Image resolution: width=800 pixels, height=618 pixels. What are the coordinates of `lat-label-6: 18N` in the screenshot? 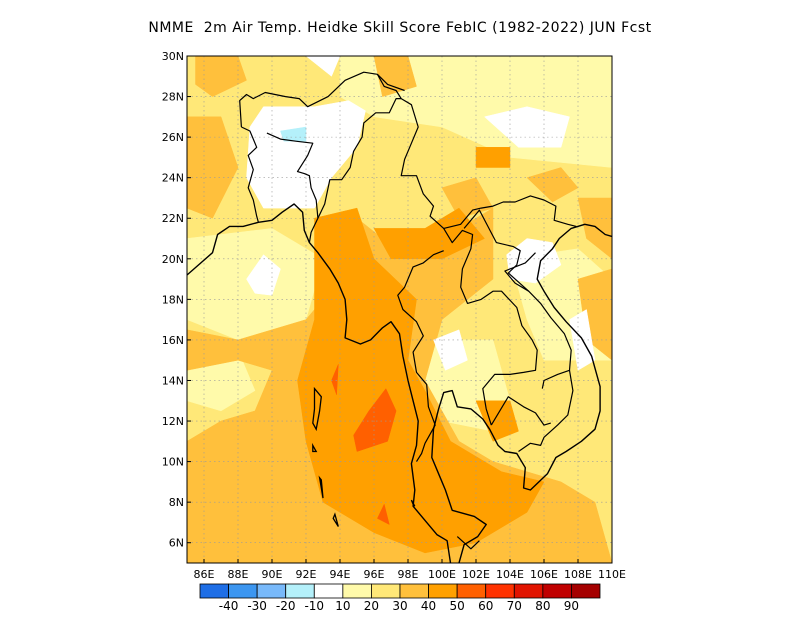 It's located at (173, 299).